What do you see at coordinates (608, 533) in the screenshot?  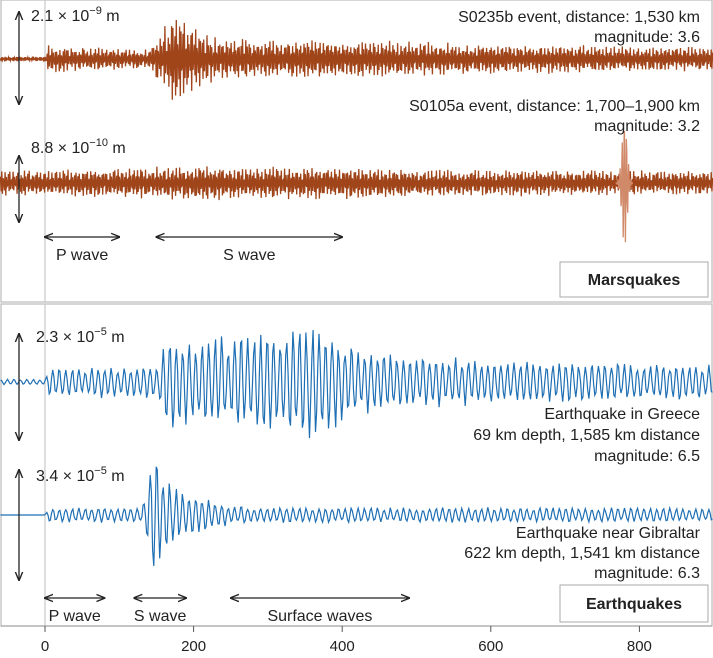 I see `event-label-gibraltar: Earthquake near Gibraltar` at bounding box center [608, 533].